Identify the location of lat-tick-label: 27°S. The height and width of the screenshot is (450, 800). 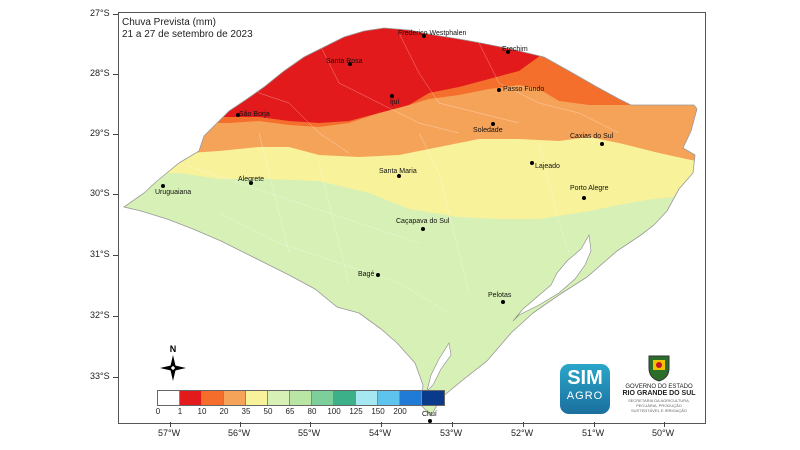
(100, 13).